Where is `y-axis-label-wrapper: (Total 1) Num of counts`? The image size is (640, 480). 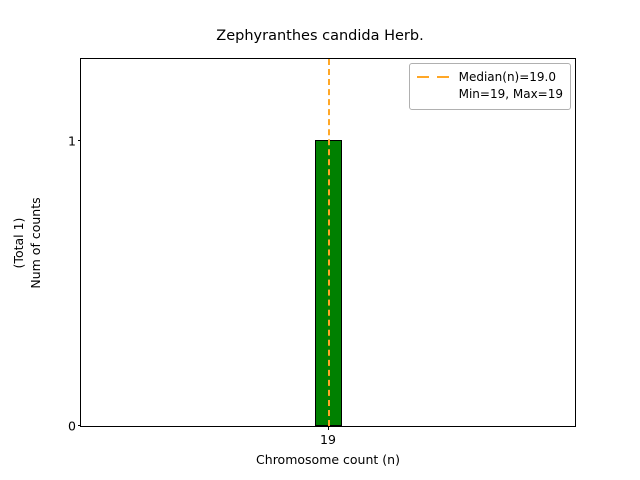
y-axis-label-wrapper: (Total 1) Num of counts is located at coordinates (28, 242).